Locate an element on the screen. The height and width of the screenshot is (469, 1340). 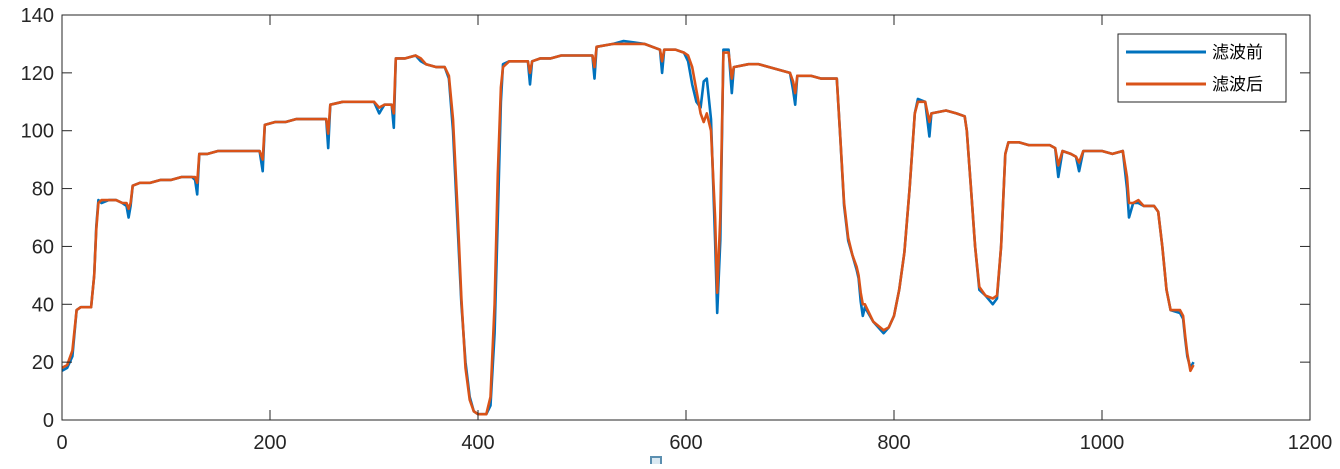
y-tick-label: 100 is located at coordinates (37, 132).